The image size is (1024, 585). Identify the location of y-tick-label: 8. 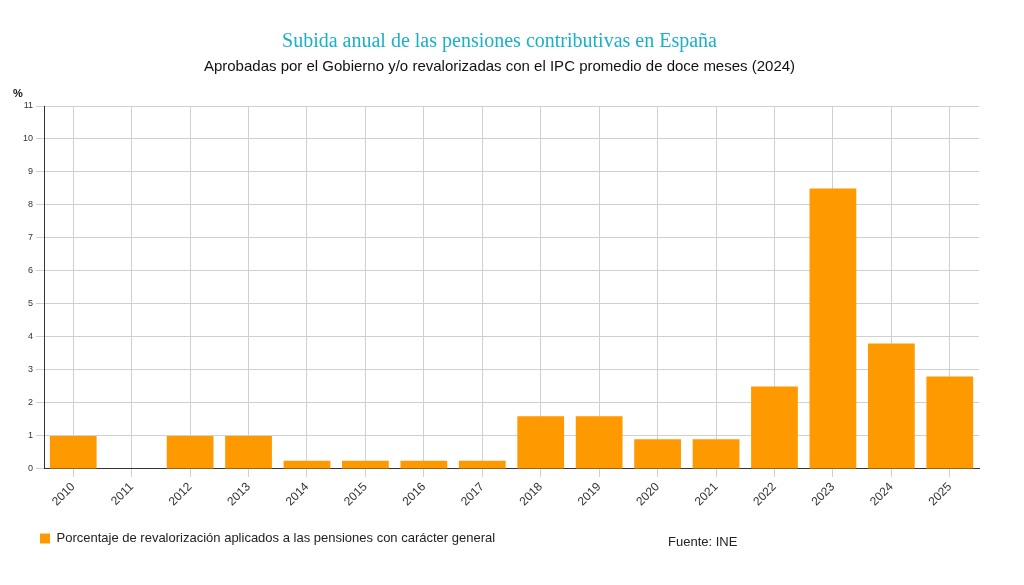
(31, 204).